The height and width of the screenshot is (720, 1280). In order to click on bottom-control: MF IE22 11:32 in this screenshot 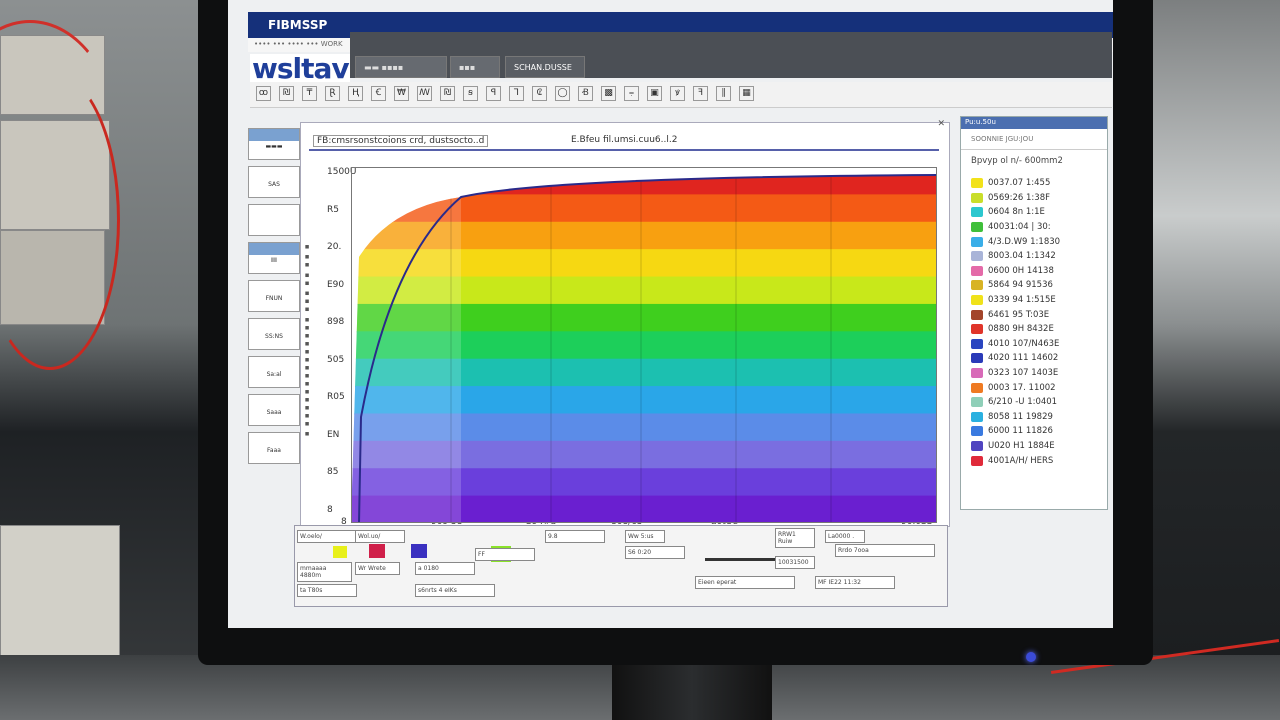, I will do `click(855, 582)`.